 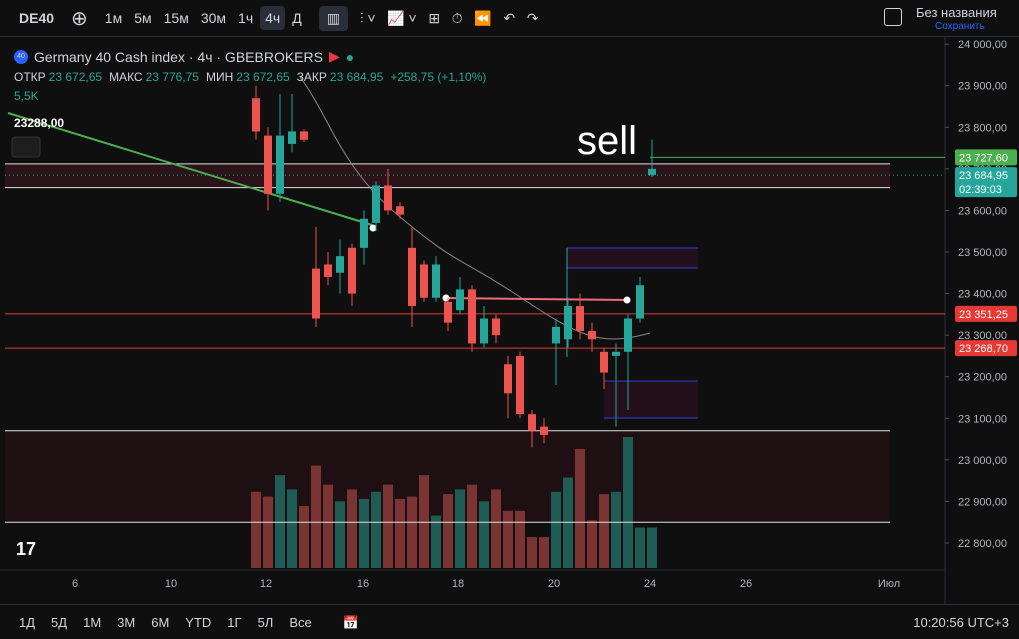 I want to click on range: 5Д, so click(x=59, y=622).